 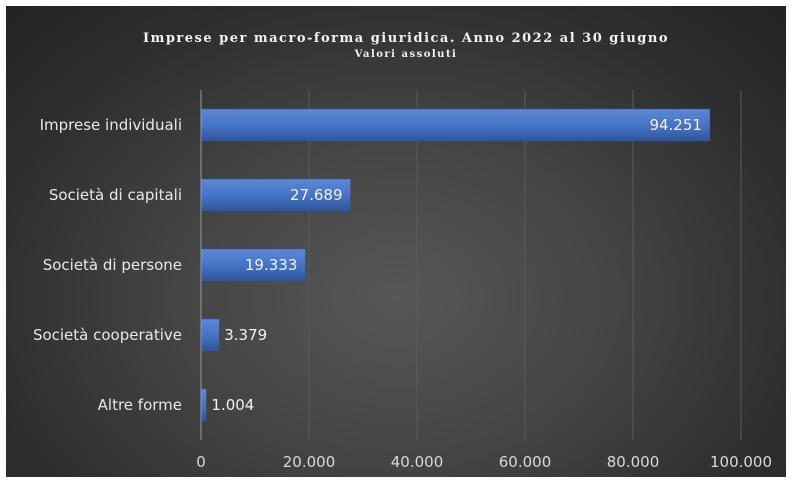 What do you see at coordinates (111, 125) in the screenshot?
I see `category-label: Imprese individuali` at bounding box center [111, 125].